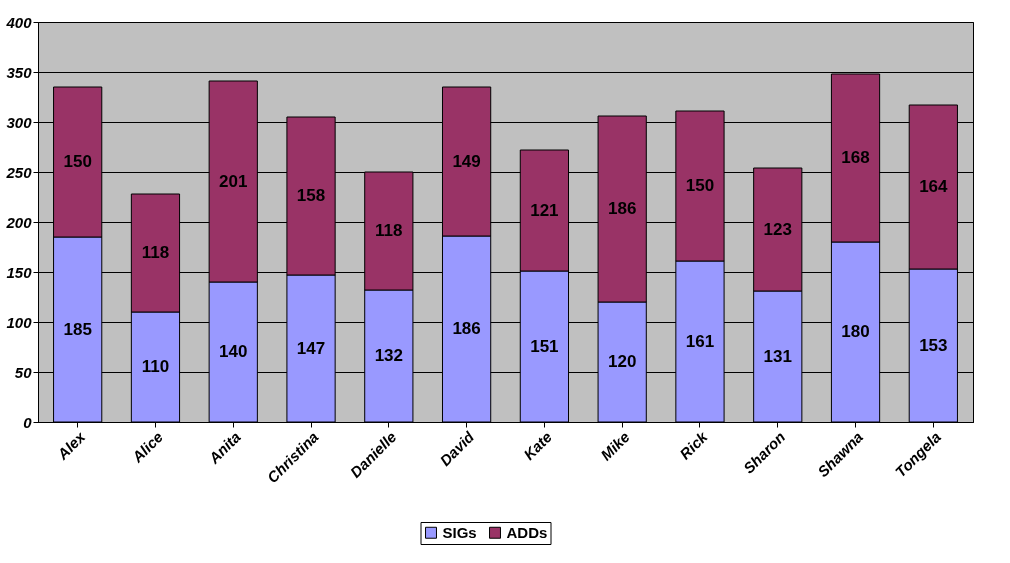 This screenshot has height=563, width=1010. I want to click on legend-label: ADDs, so click(527, 532).